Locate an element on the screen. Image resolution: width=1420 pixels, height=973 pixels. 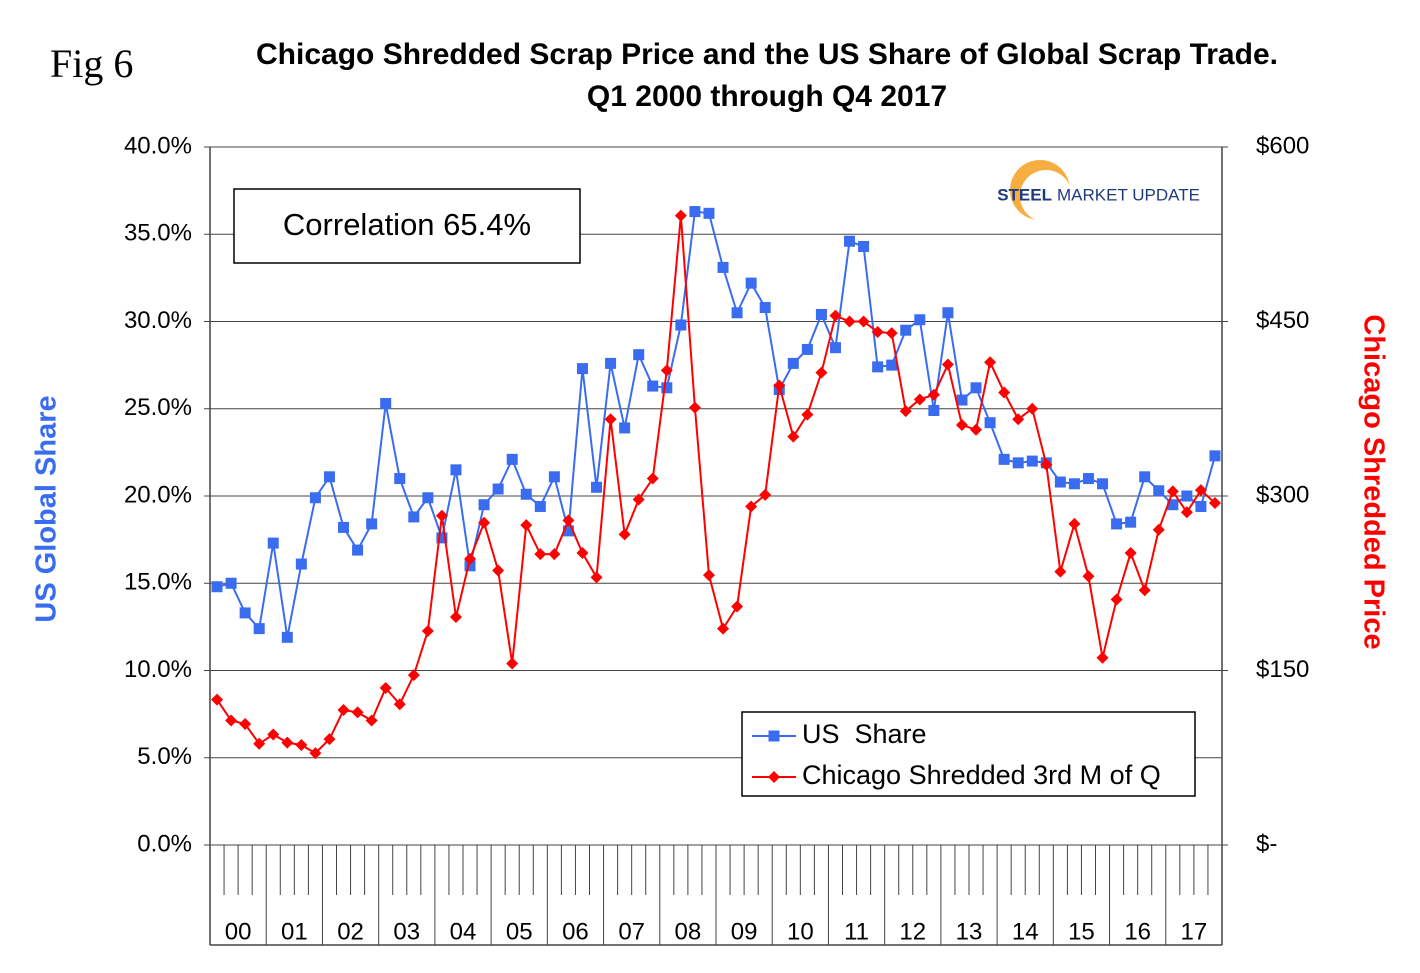
annotation: Correlation 65.4% is located at coordinates (407, 224).